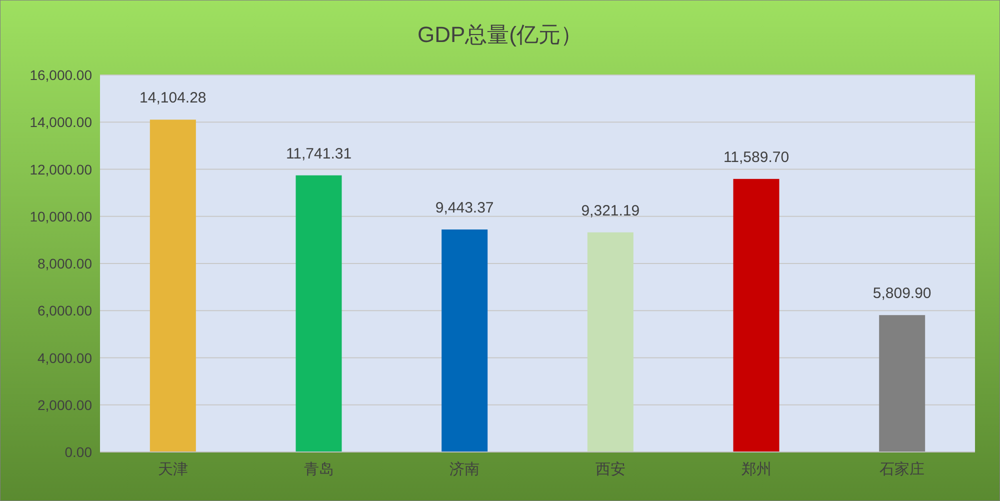 The image size is (1000, 501). What do you see at coordinates (61, 122) in the screenshot?
I see `y-tick-label: 14,000.00` at bounding box center [61, 122].